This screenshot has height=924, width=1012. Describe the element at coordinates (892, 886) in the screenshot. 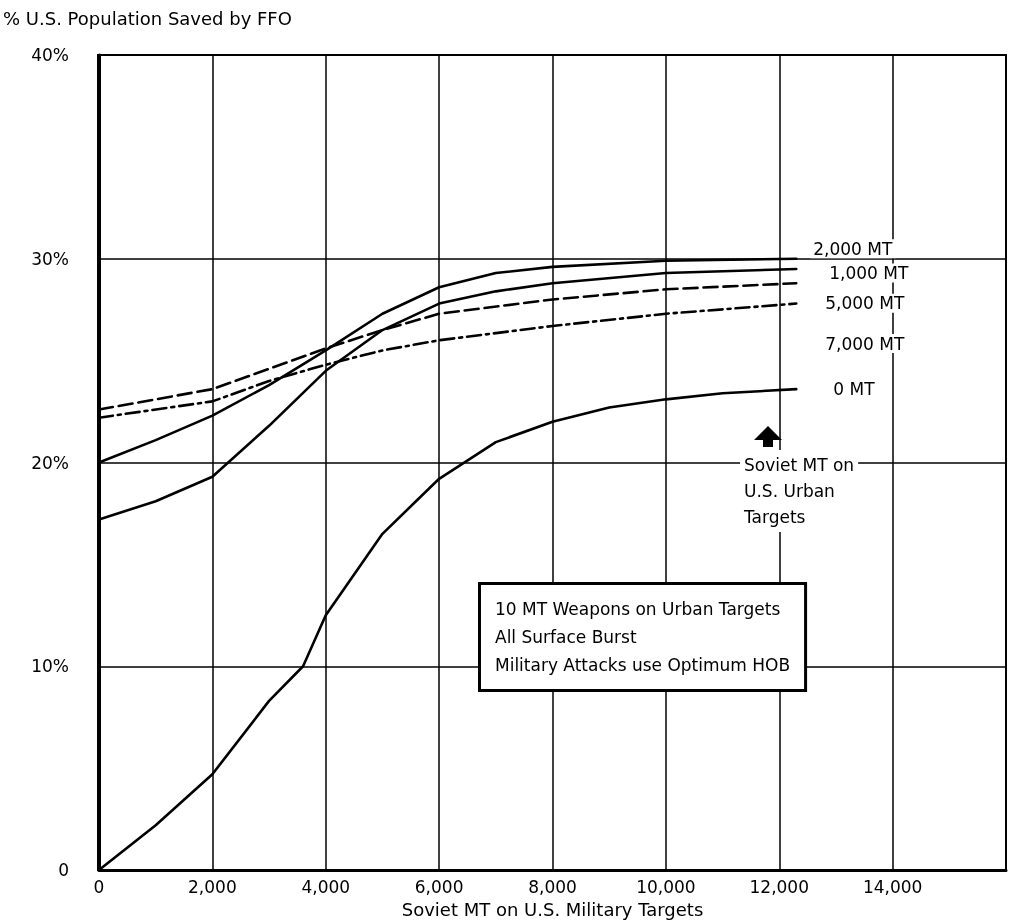

I see `x-tick-label: 14,000` at that location.